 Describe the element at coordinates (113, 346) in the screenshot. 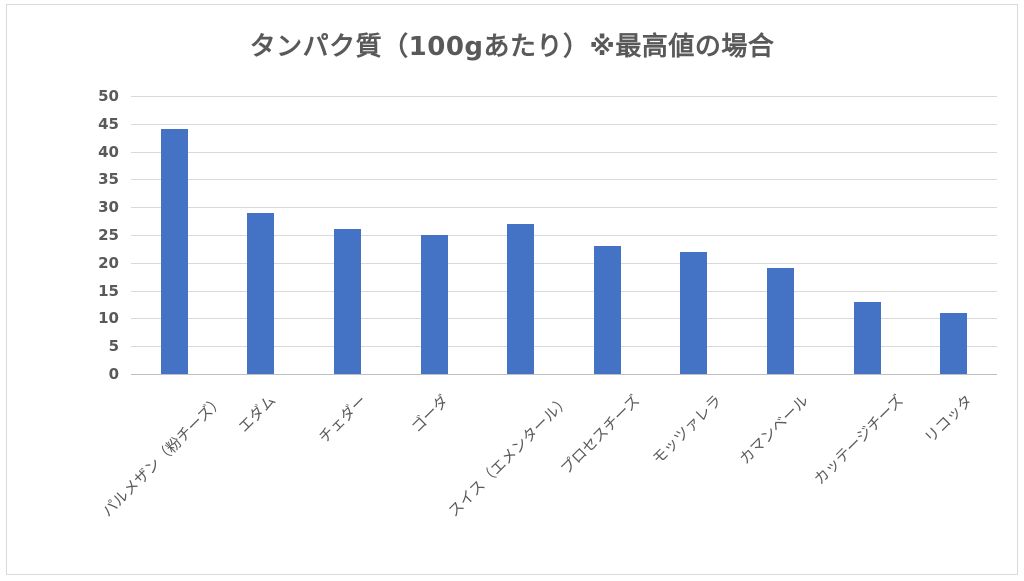

I see `y-tick-label: 5` at that location.